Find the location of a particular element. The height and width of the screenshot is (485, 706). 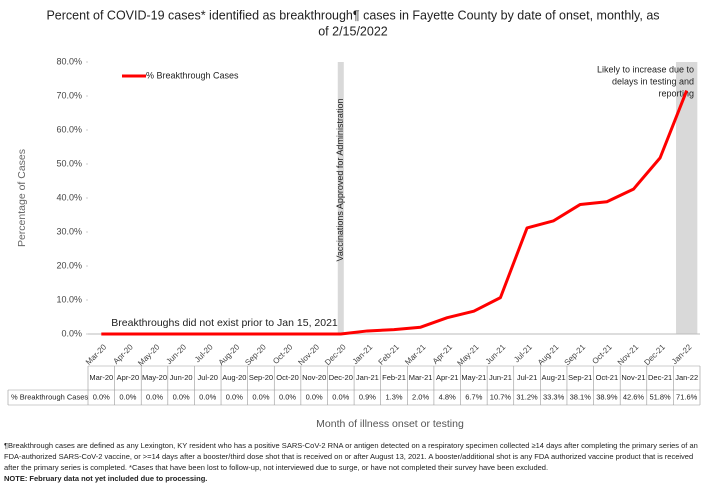

chart-title: of 2/15/2022 is located at coordinates (353, 31).